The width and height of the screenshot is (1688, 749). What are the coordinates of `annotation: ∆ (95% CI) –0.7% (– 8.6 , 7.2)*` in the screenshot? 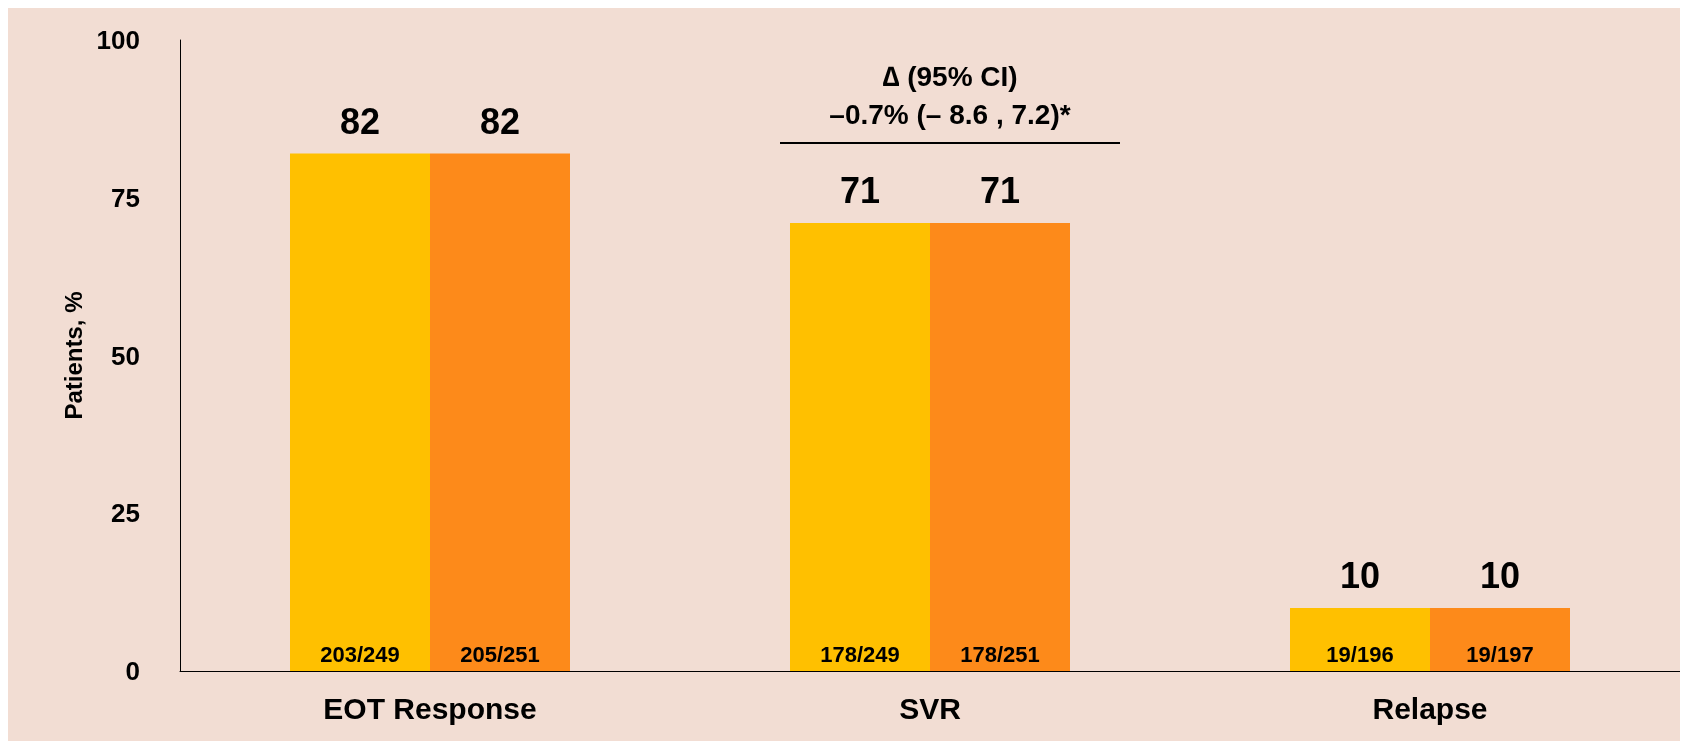 It's located at (950, 96).